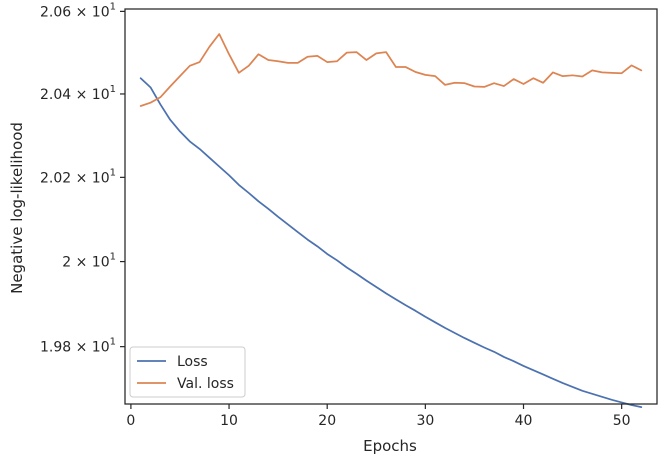  Describe the element at coordinates (192, 362) in the screenshot. I see `legend-label-0: Loss` at that location.